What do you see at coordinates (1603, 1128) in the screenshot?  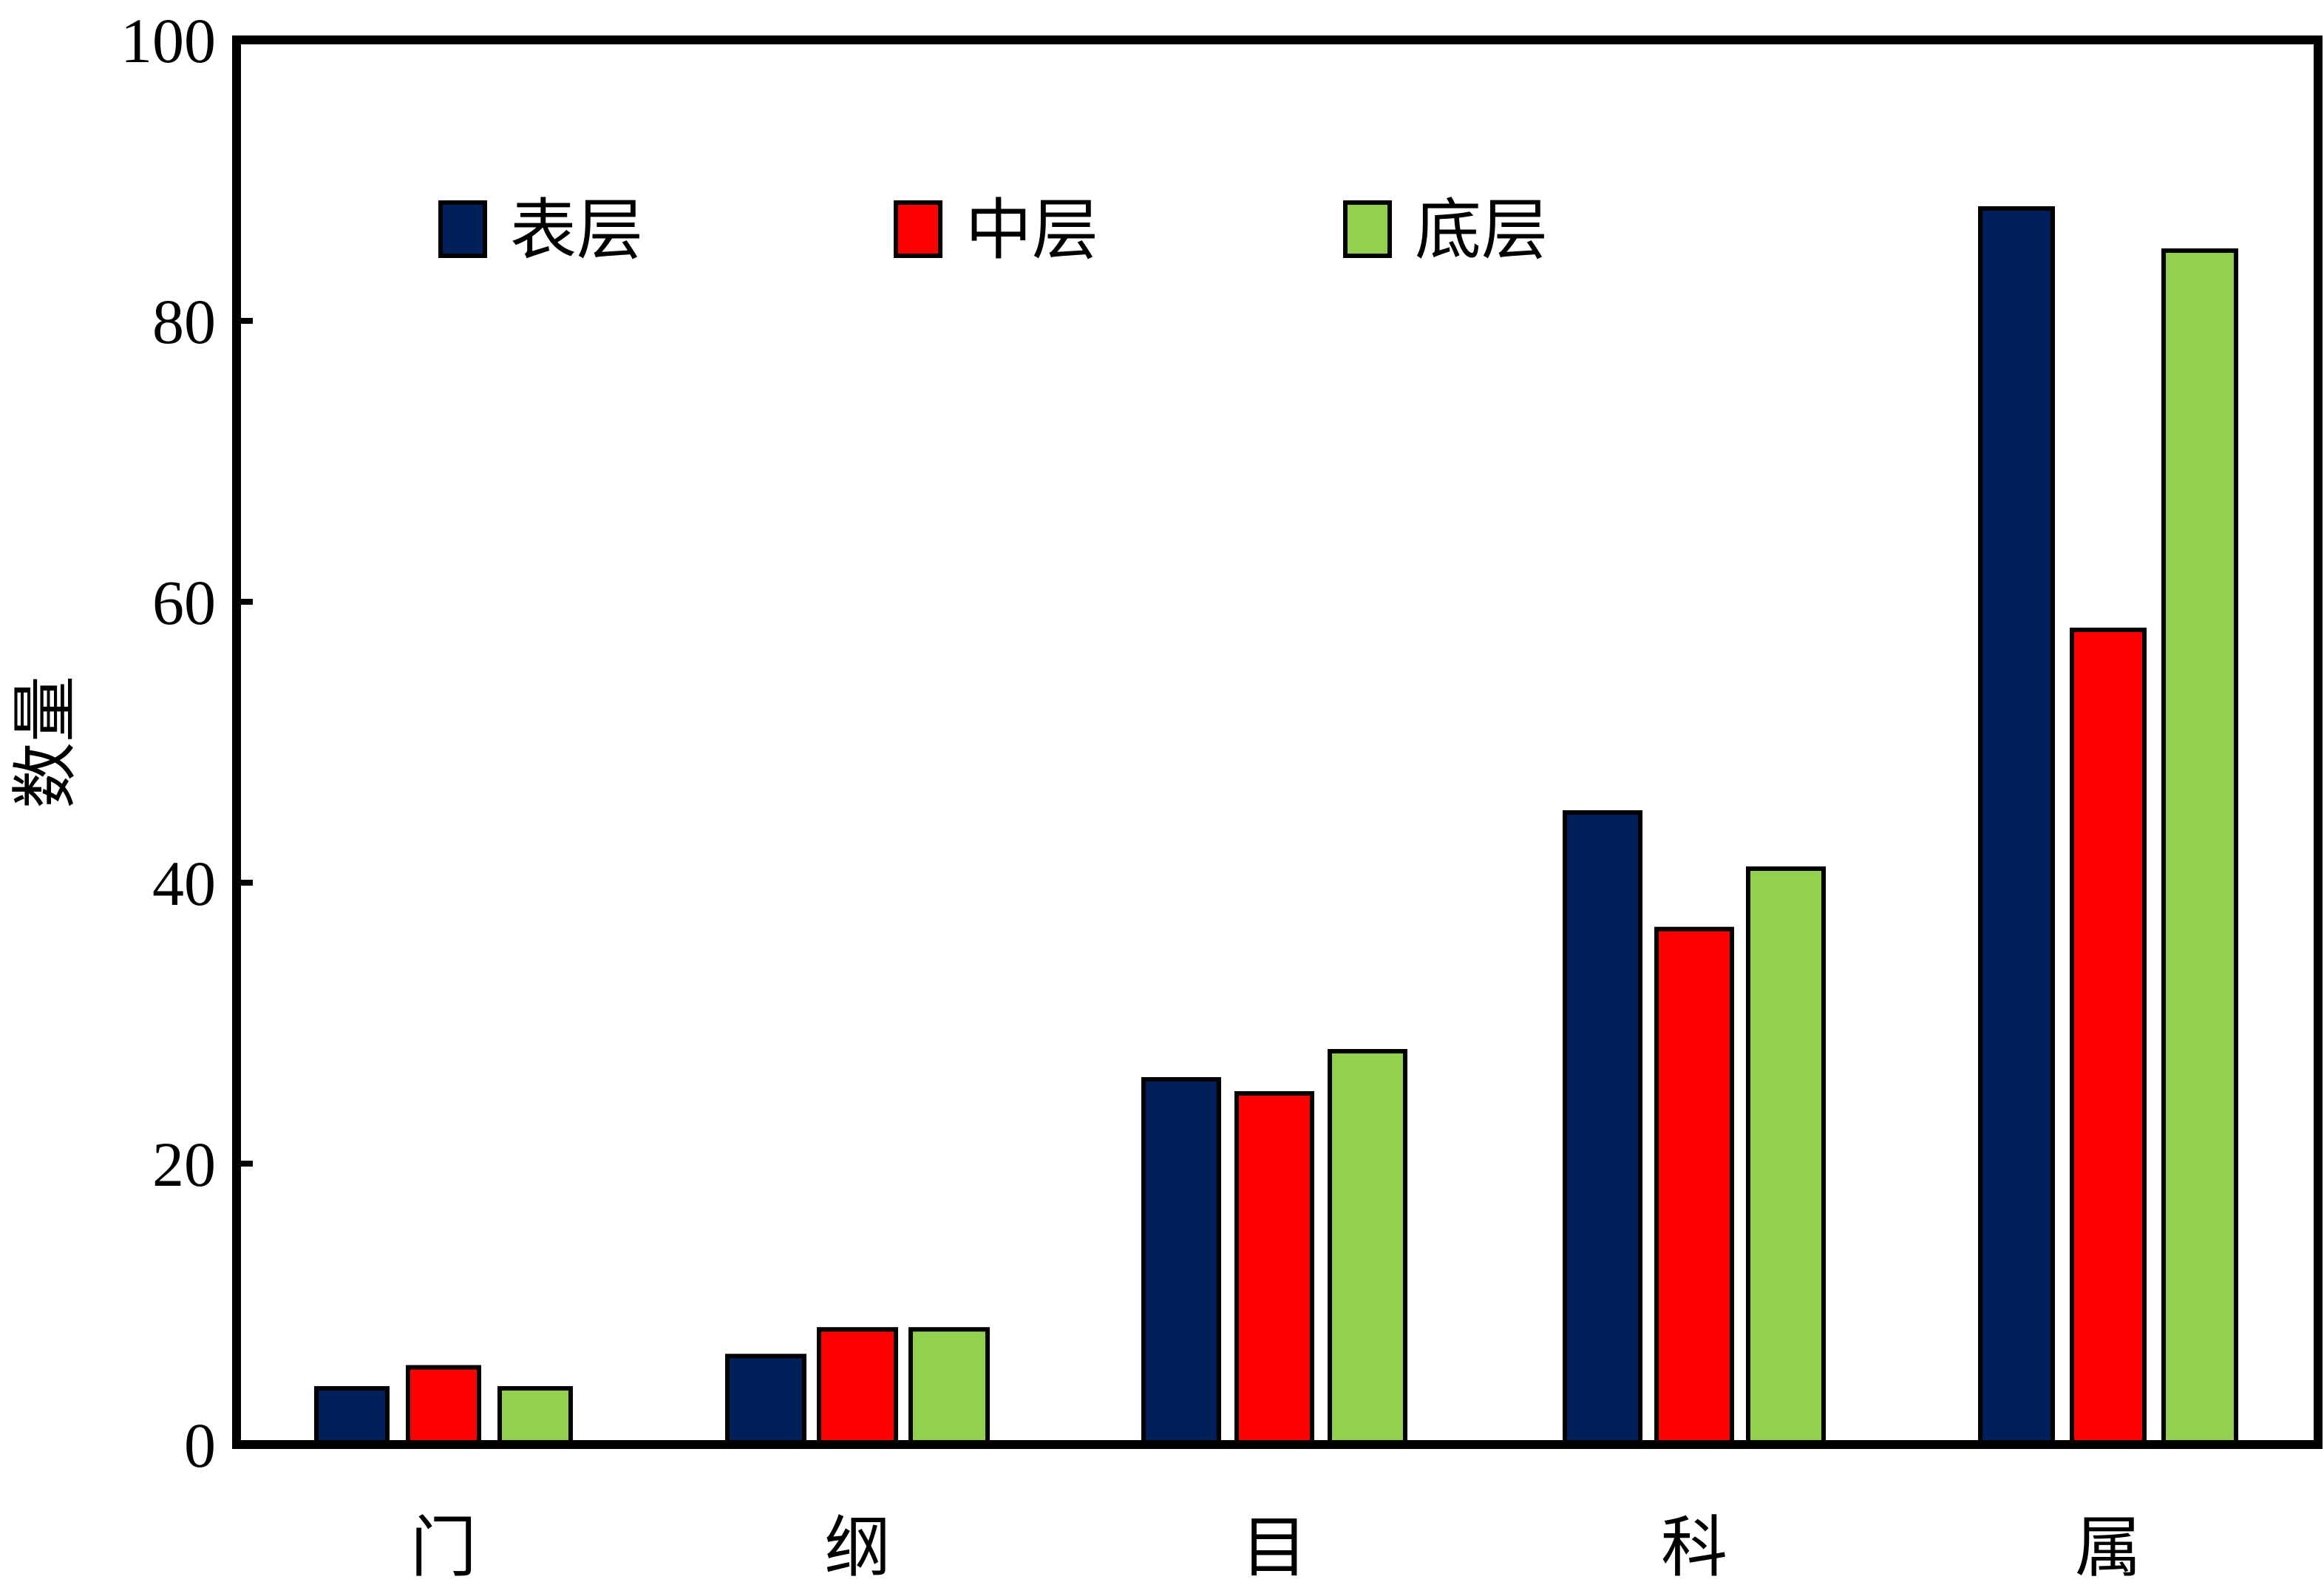 I see `bar-科-表层` at bounding box center [1603, 1128].